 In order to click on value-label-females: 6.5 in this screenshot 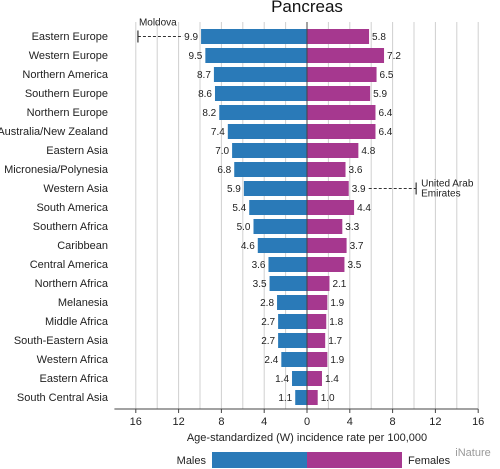, I will do `click(387, 75)`.